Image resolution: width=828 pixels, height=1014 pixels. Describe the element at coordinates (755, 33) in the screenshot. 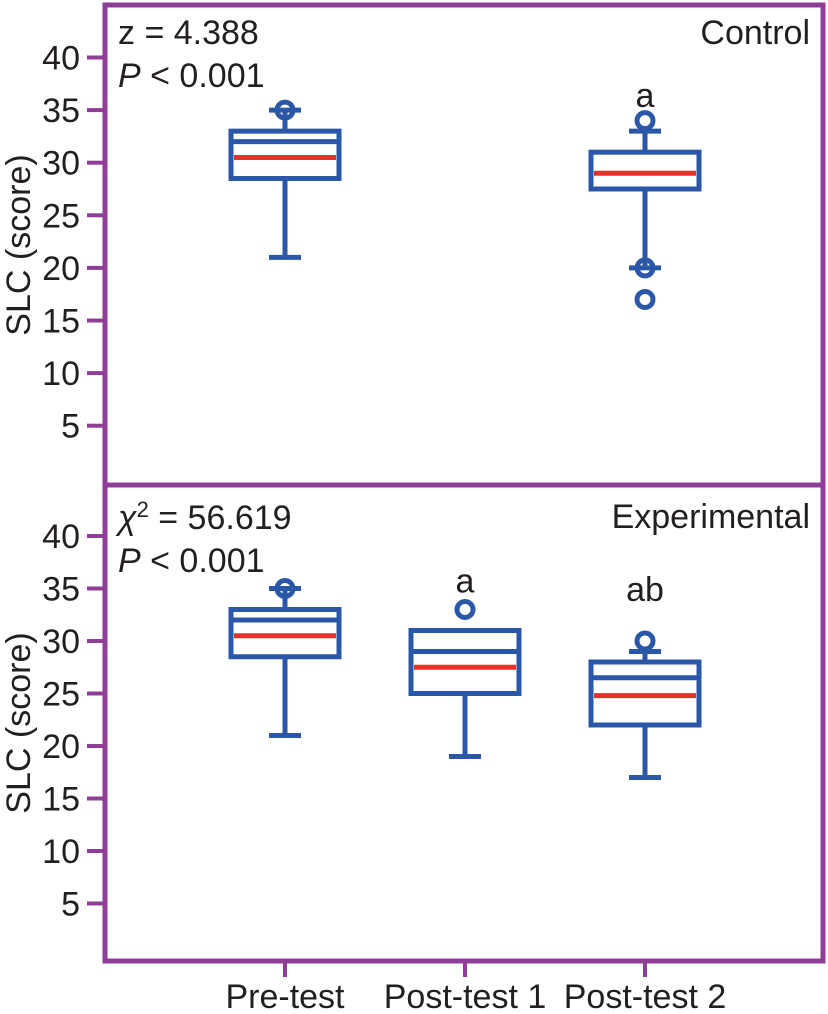

I see `panel-label: Control` at that location.